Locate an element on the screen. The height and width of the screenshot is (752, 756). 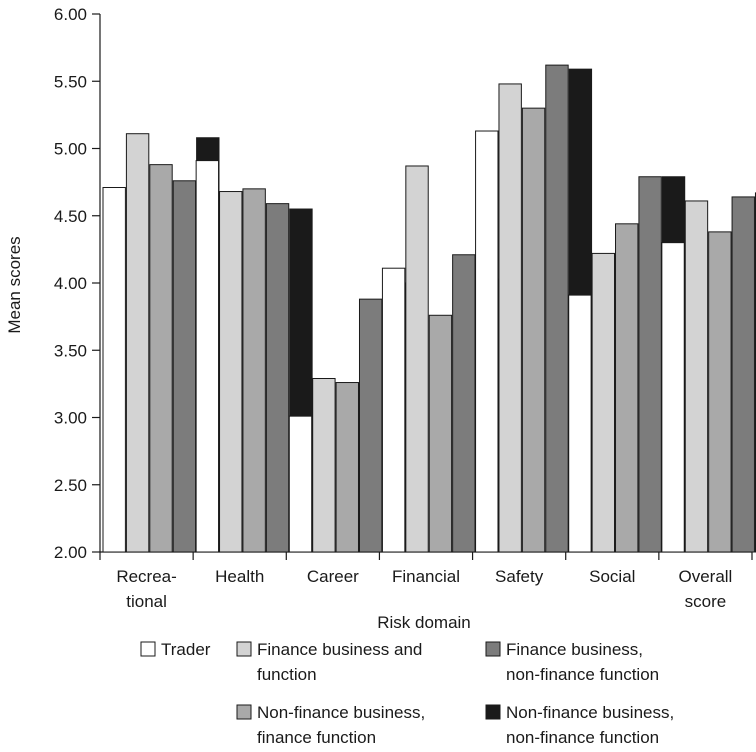
category-label: score is located at coordinates (706, 601).